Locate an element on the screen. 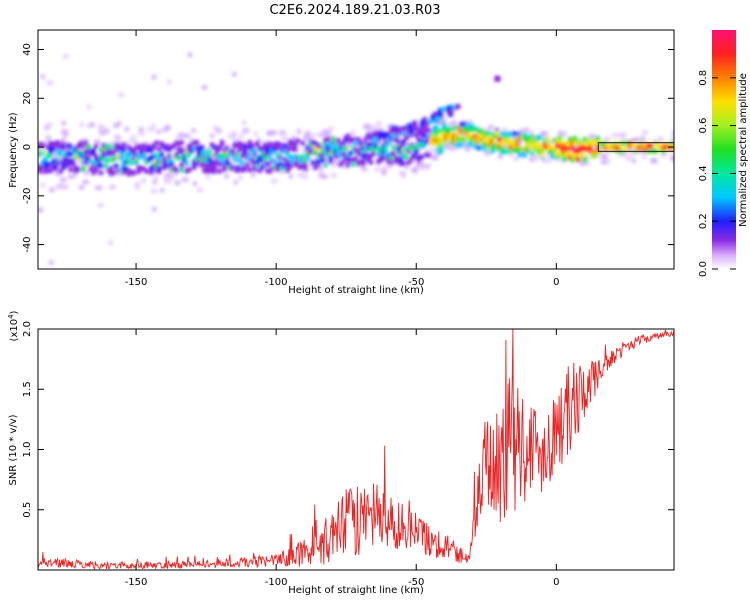  spectrogram-isolated-blob is located at coordinates (497, 78).